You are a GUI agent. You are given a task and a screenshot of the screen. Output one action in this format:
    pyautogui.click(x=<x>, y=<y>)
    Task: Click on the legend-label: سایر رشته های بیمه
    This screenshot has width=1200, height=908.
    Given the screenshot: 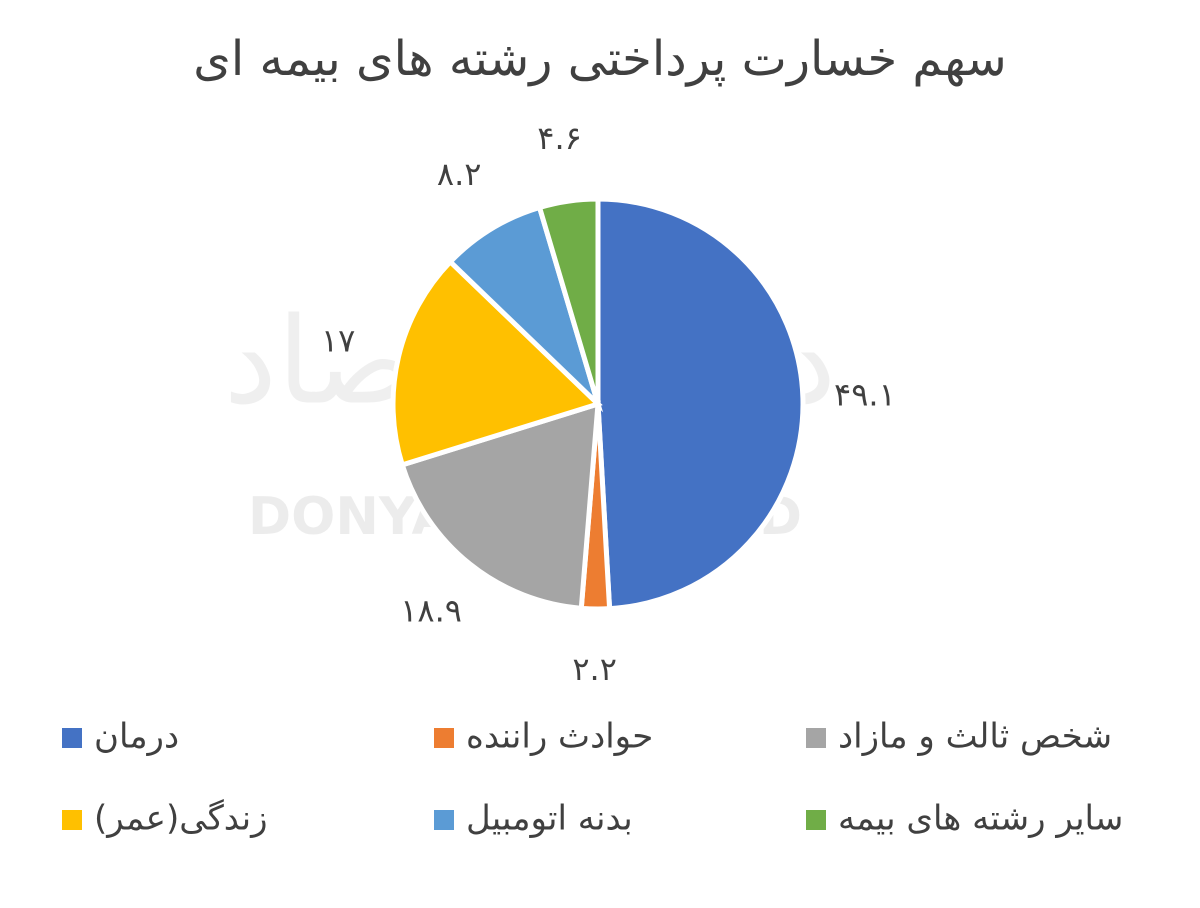 What is the action you would take?
    pyautogui.click(x=980, y=819)
    